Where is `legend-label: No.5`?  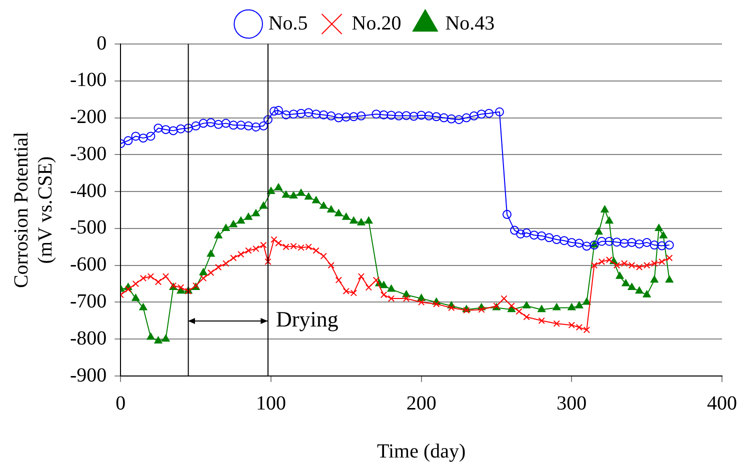 legend-label: No.5 is located at coordinates (288, 23).